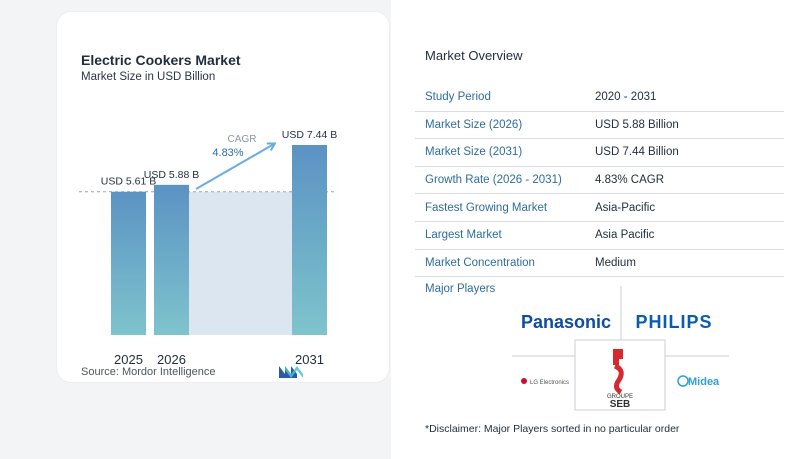  Describe the element at coordinates (524, 381) in the screenshot. I see `lg-logo-icon` at that location.